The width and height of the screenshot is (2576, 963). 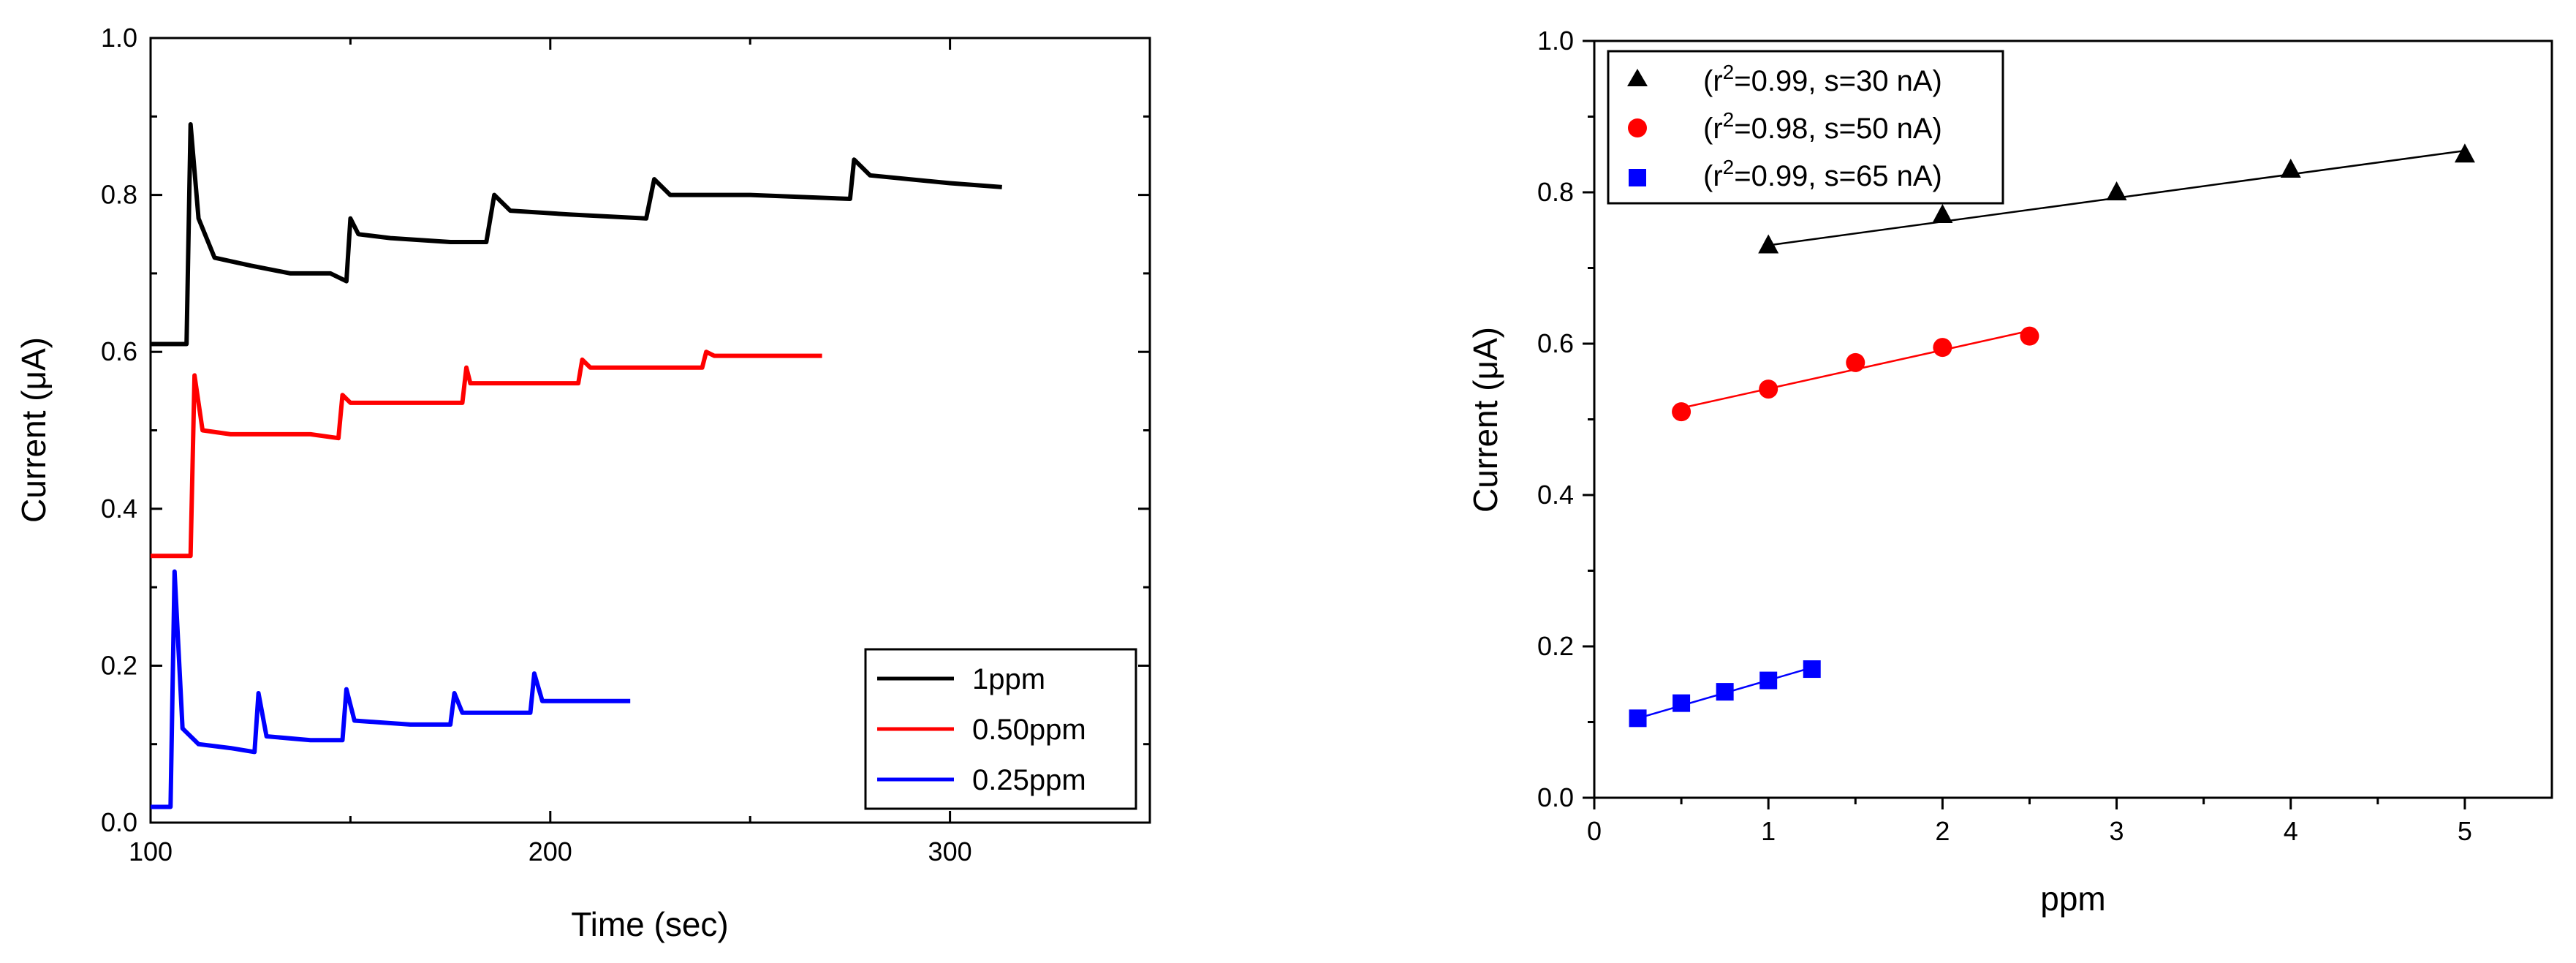 What do you see at coordinates (550, 852) in the screenshot?
I see `x-tick-label-left: 200` at bounding box center [550, 852].